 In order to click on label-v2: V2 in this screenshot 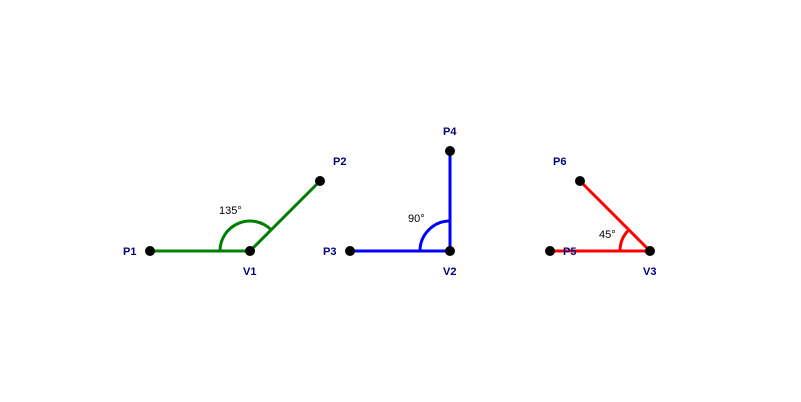, I will do `click(449, 272)`.